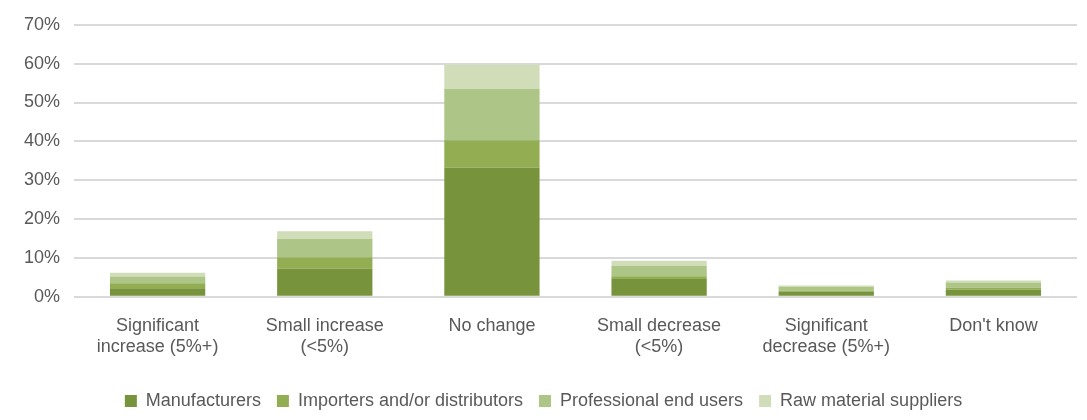  What do you see at coordinates (47, 295) in the screenshot?
I see `y-tick-label: 0%` at bounding box center [47, 295].